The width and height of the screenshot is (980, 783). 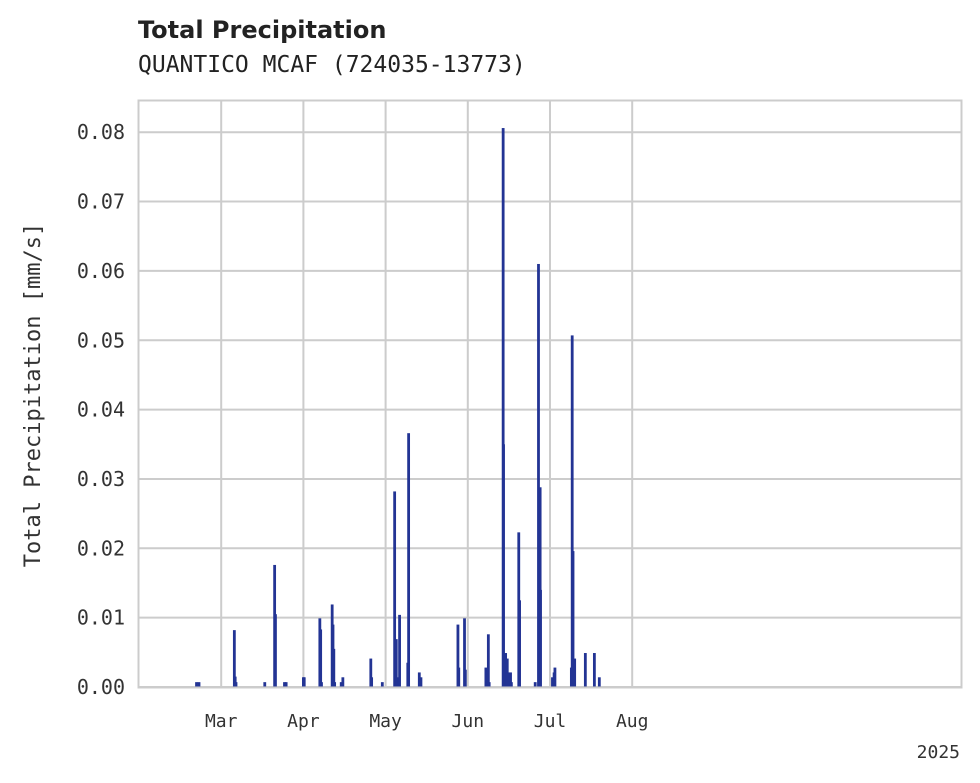 I want to click on y-tick-label: 0.04, so click(x=101, y=410).